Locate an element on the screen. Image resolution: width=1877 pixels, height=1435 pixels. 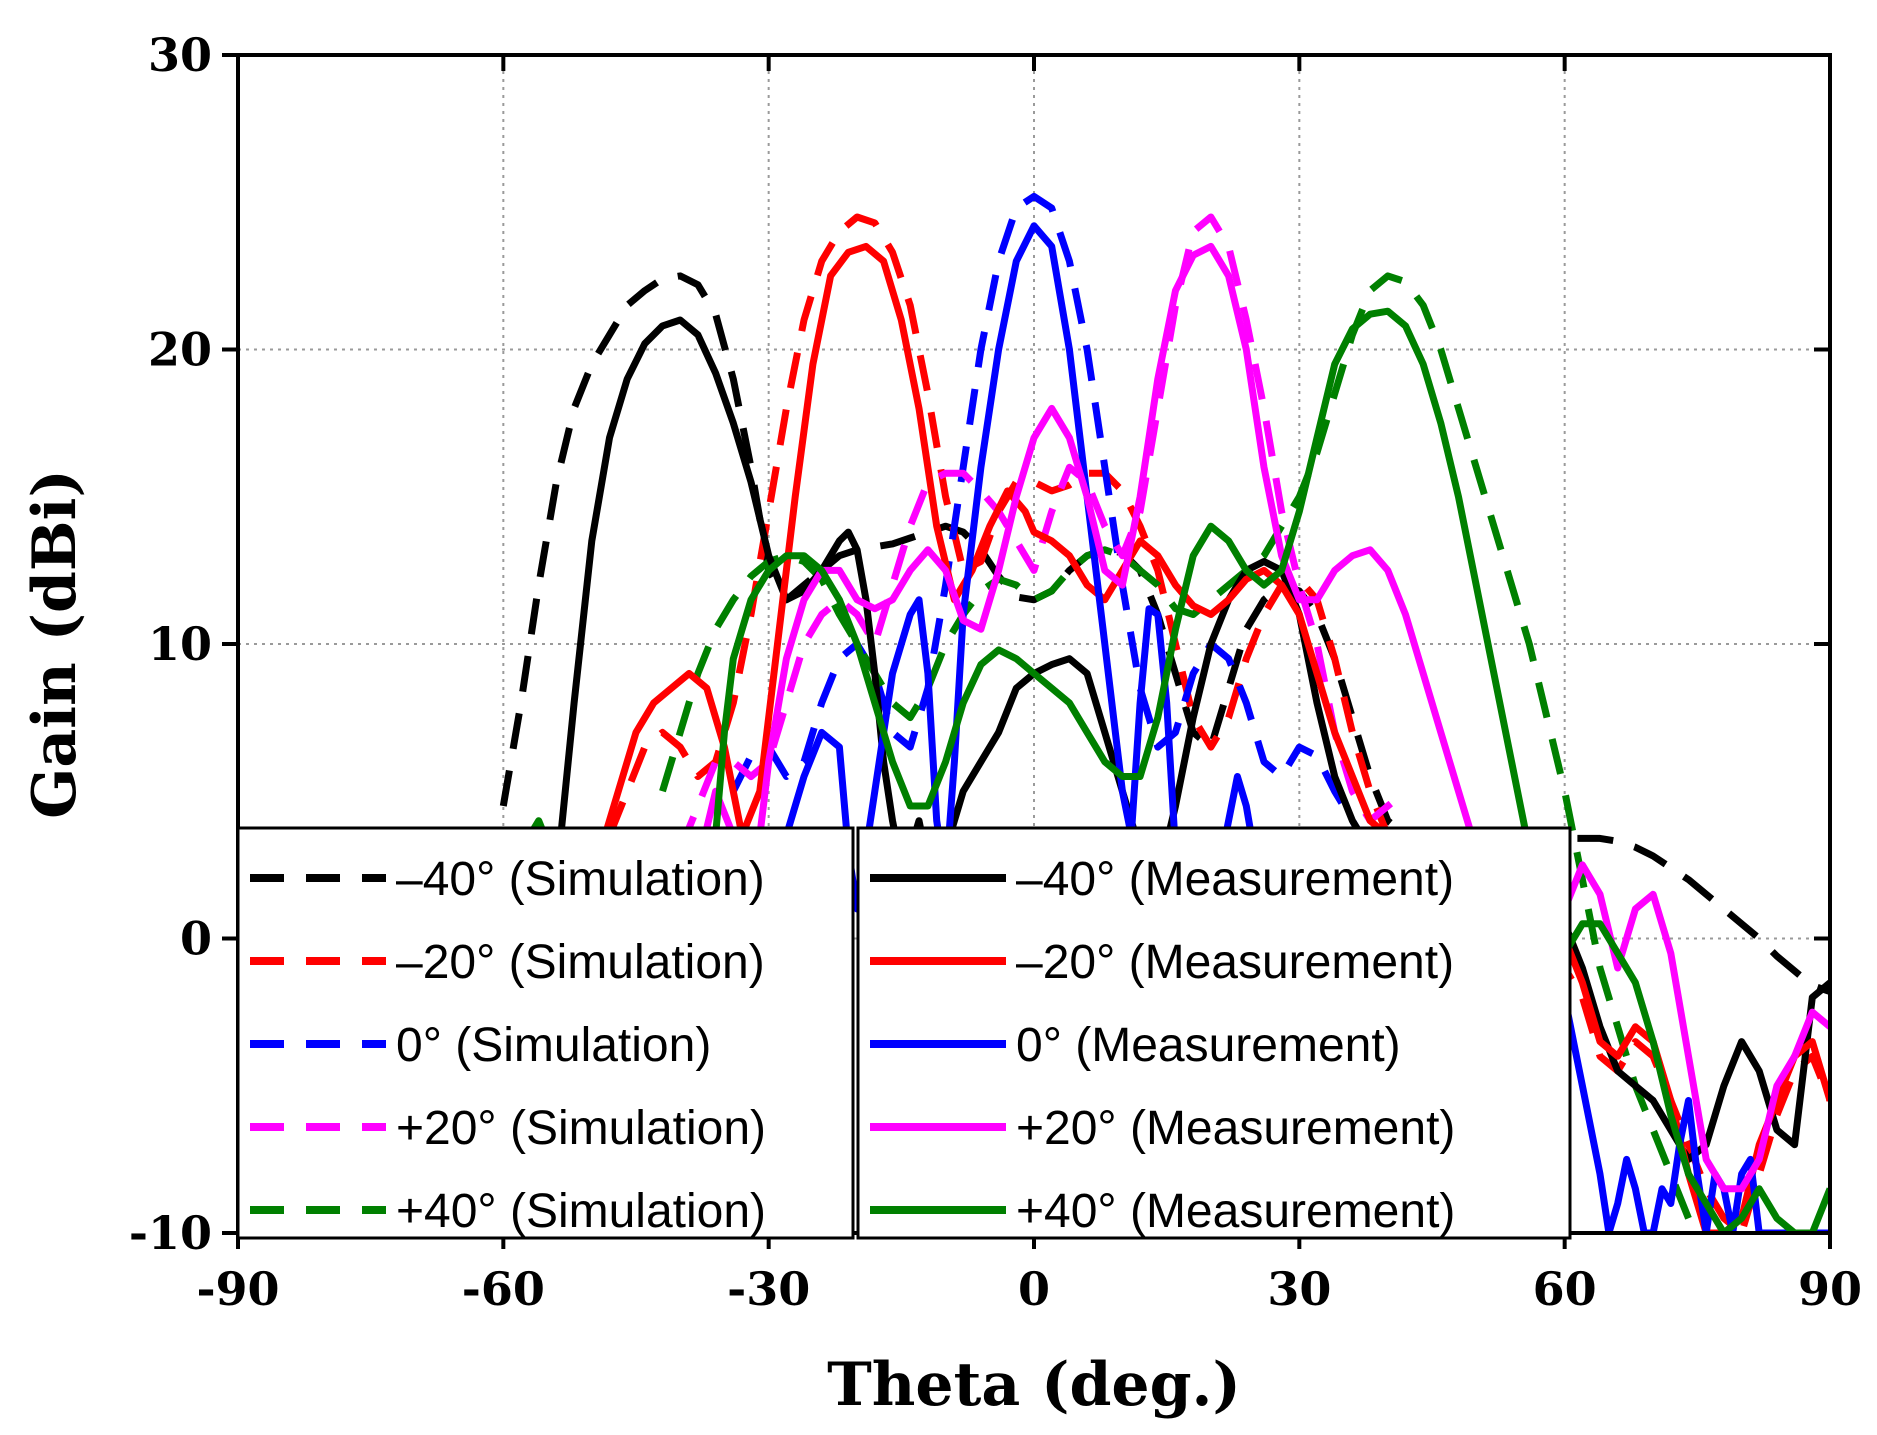
x-tick-label: -90 is located at coordinates (237, 1289).